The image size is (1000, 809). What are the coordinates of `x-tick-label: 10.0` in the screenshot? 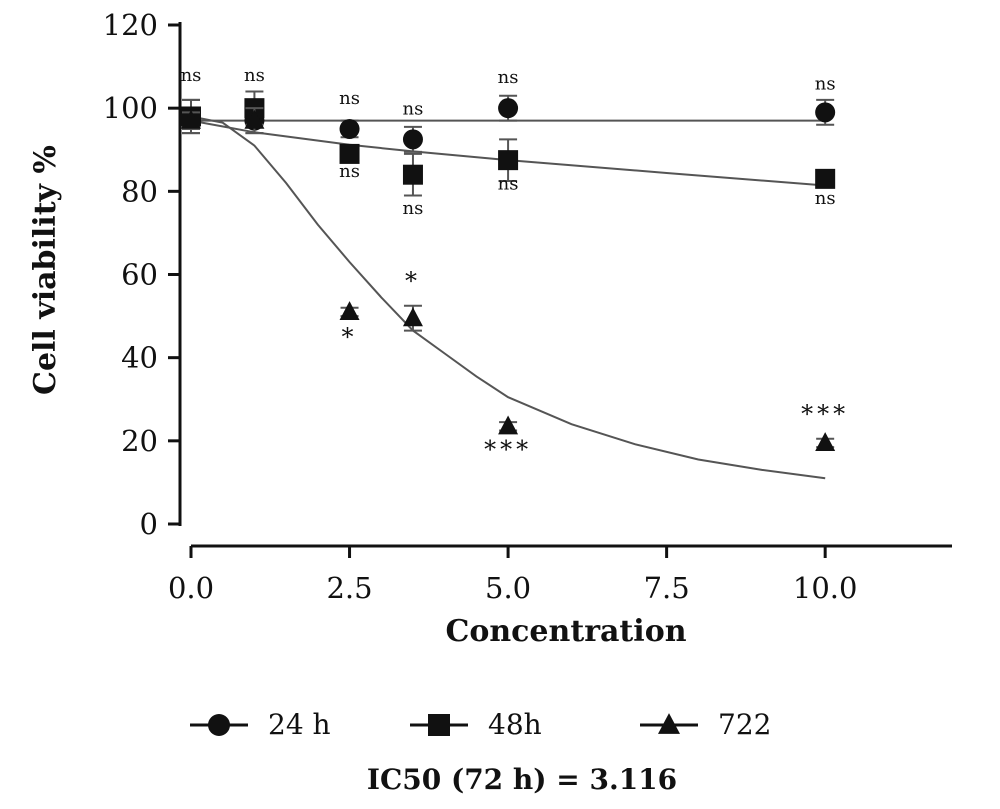 It's located at (825, 588).